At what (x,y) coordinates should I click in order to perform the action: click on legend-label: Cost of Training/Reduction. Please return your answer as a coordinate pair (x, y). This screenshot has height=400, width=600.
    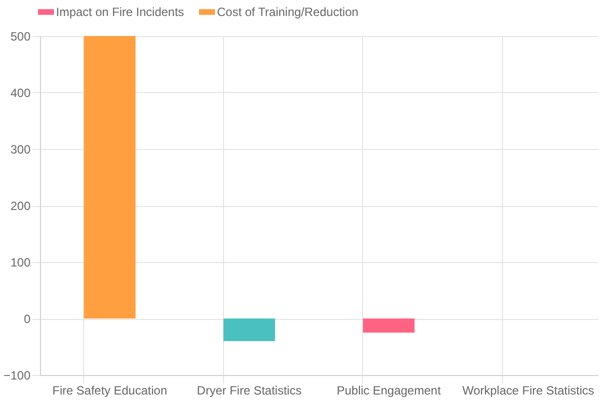
    Looking at the image, I should click on (287, 12).